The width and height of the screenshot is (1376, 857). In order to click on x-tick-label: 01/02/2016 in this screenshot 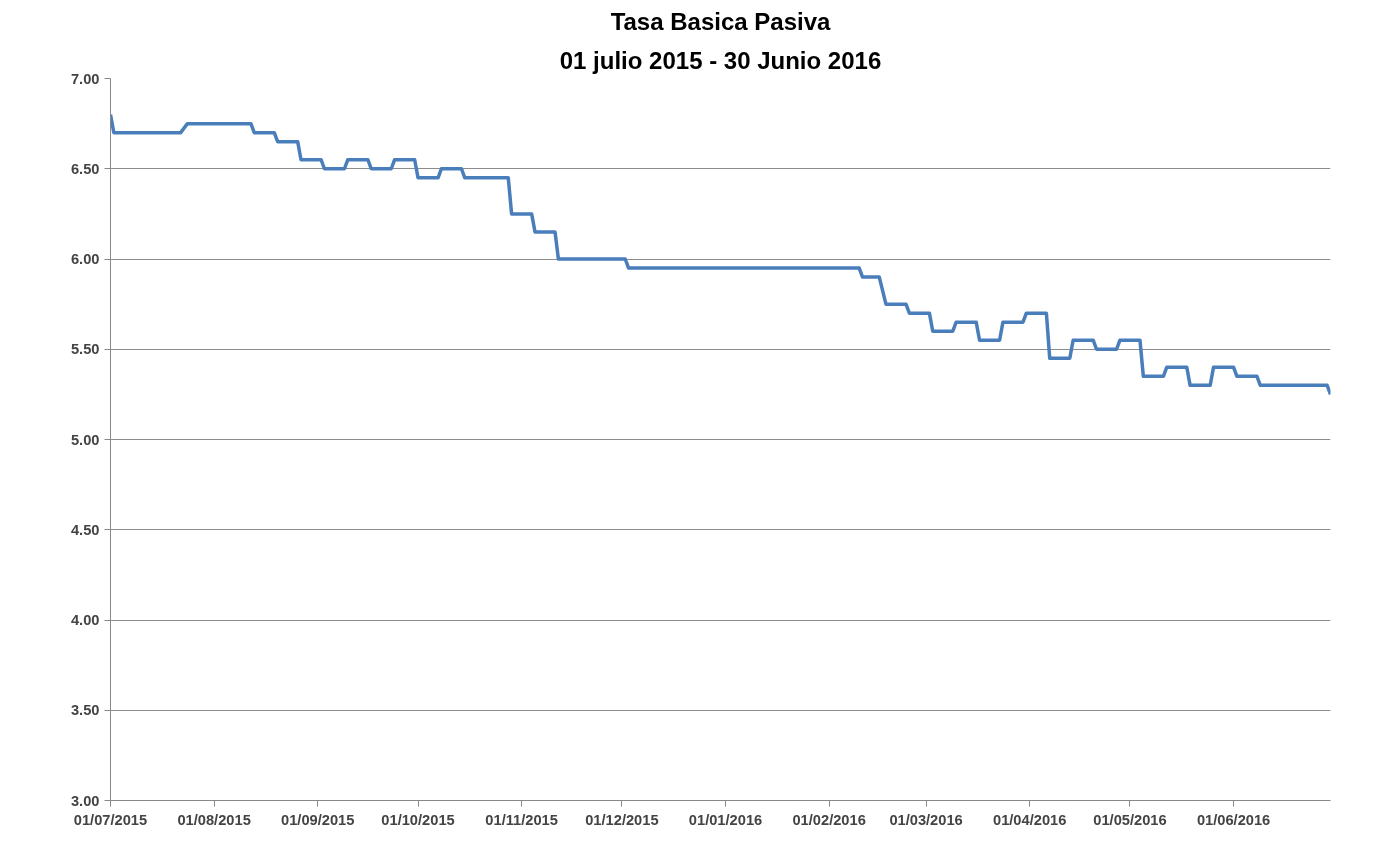, I will do `click(829, 819)`.